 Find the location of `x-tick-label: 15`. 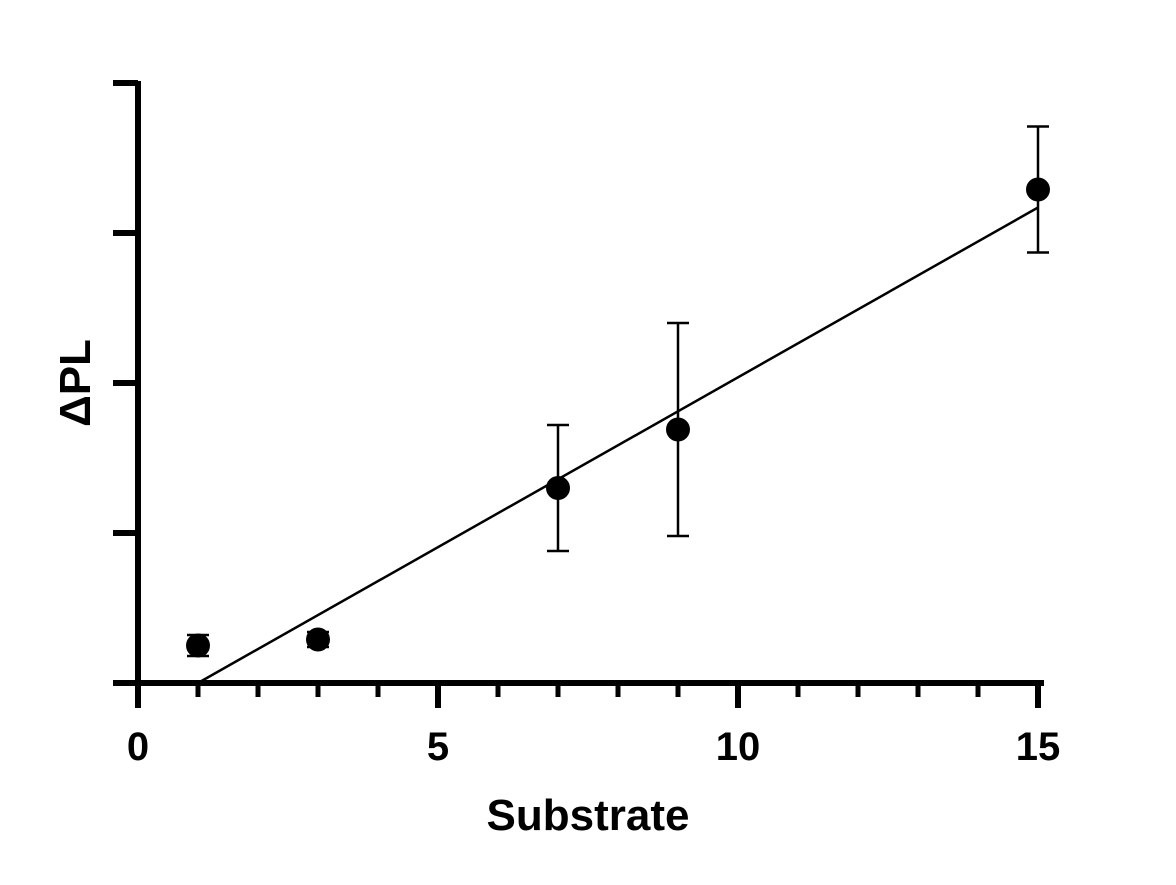

x-tick-label: 15 is located at coordinates (1038, 747).